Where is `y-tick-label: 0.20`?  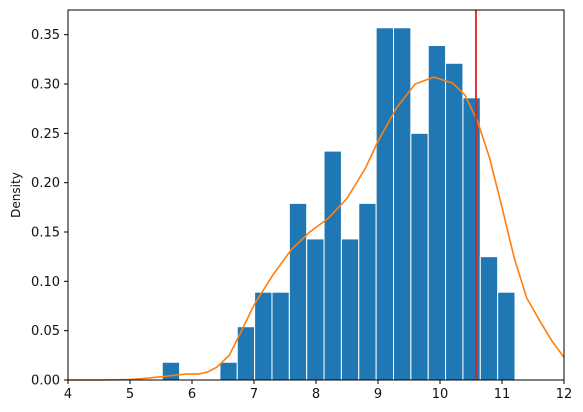
y-tick-label: 0.20 is located at coordinates (45, 183).